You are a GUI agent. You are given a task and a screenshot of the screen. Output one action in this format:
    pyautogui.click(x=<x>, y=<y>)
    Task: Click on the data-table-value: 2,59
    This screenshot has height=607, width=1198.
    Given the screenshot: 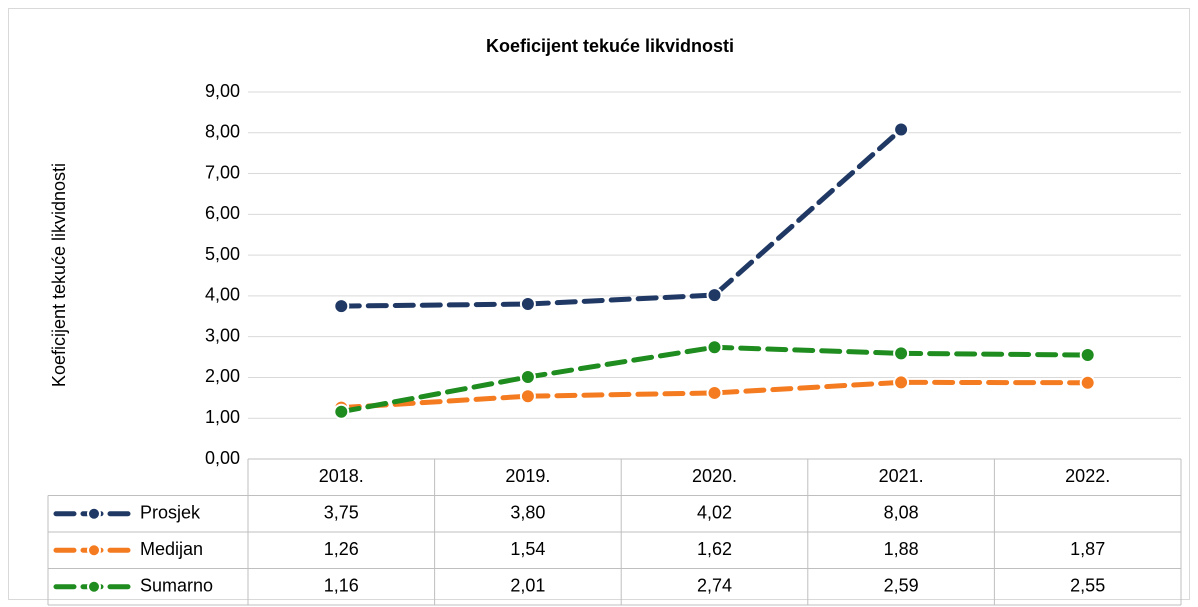 What is the action you would take?
    pyautogui.click(x=901, y=586)
    